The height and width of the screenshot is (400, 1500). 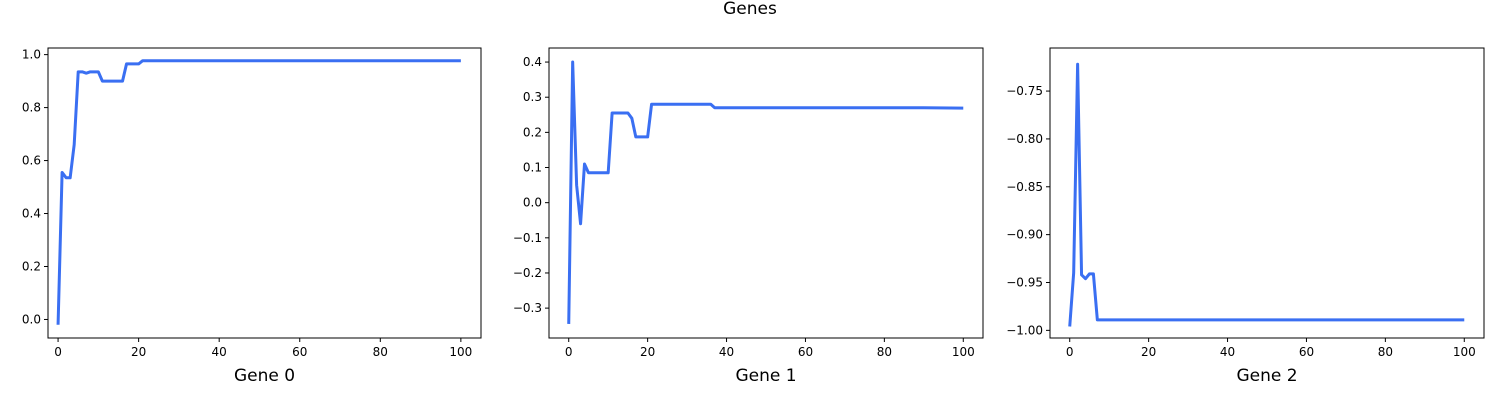 I want to click on y-tick-label: 0.8, so click(x=31, y=108).